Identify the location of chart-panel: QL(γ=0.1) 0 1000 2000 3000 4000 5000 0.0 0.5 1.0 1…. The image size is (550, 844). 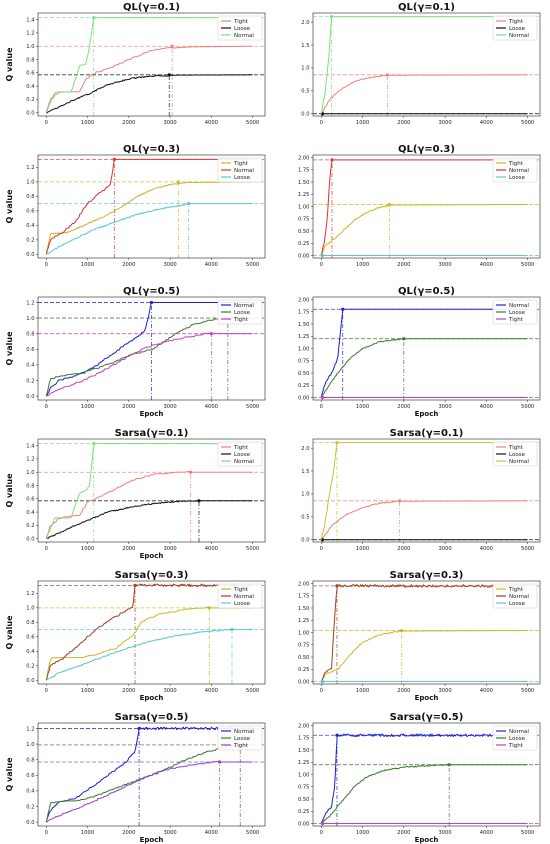
(412, 67).